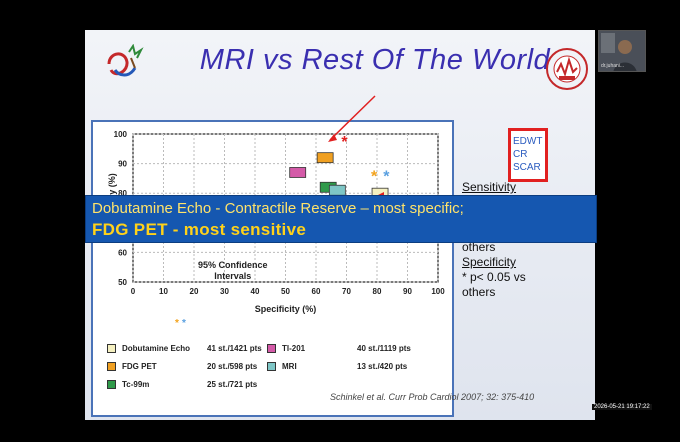  What do you see at coordinates (233, 276) in the screenshot?
I see `ci-label-line2: Intervals` at bounding box center [233, 276].